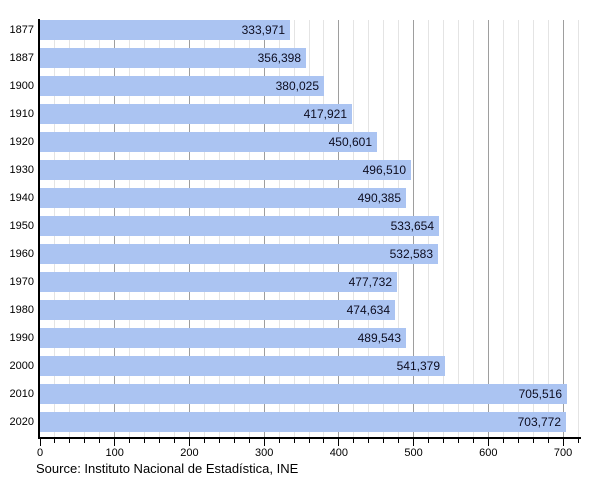  I want to click on bar-value-label: 532,583, so click(411, 254).